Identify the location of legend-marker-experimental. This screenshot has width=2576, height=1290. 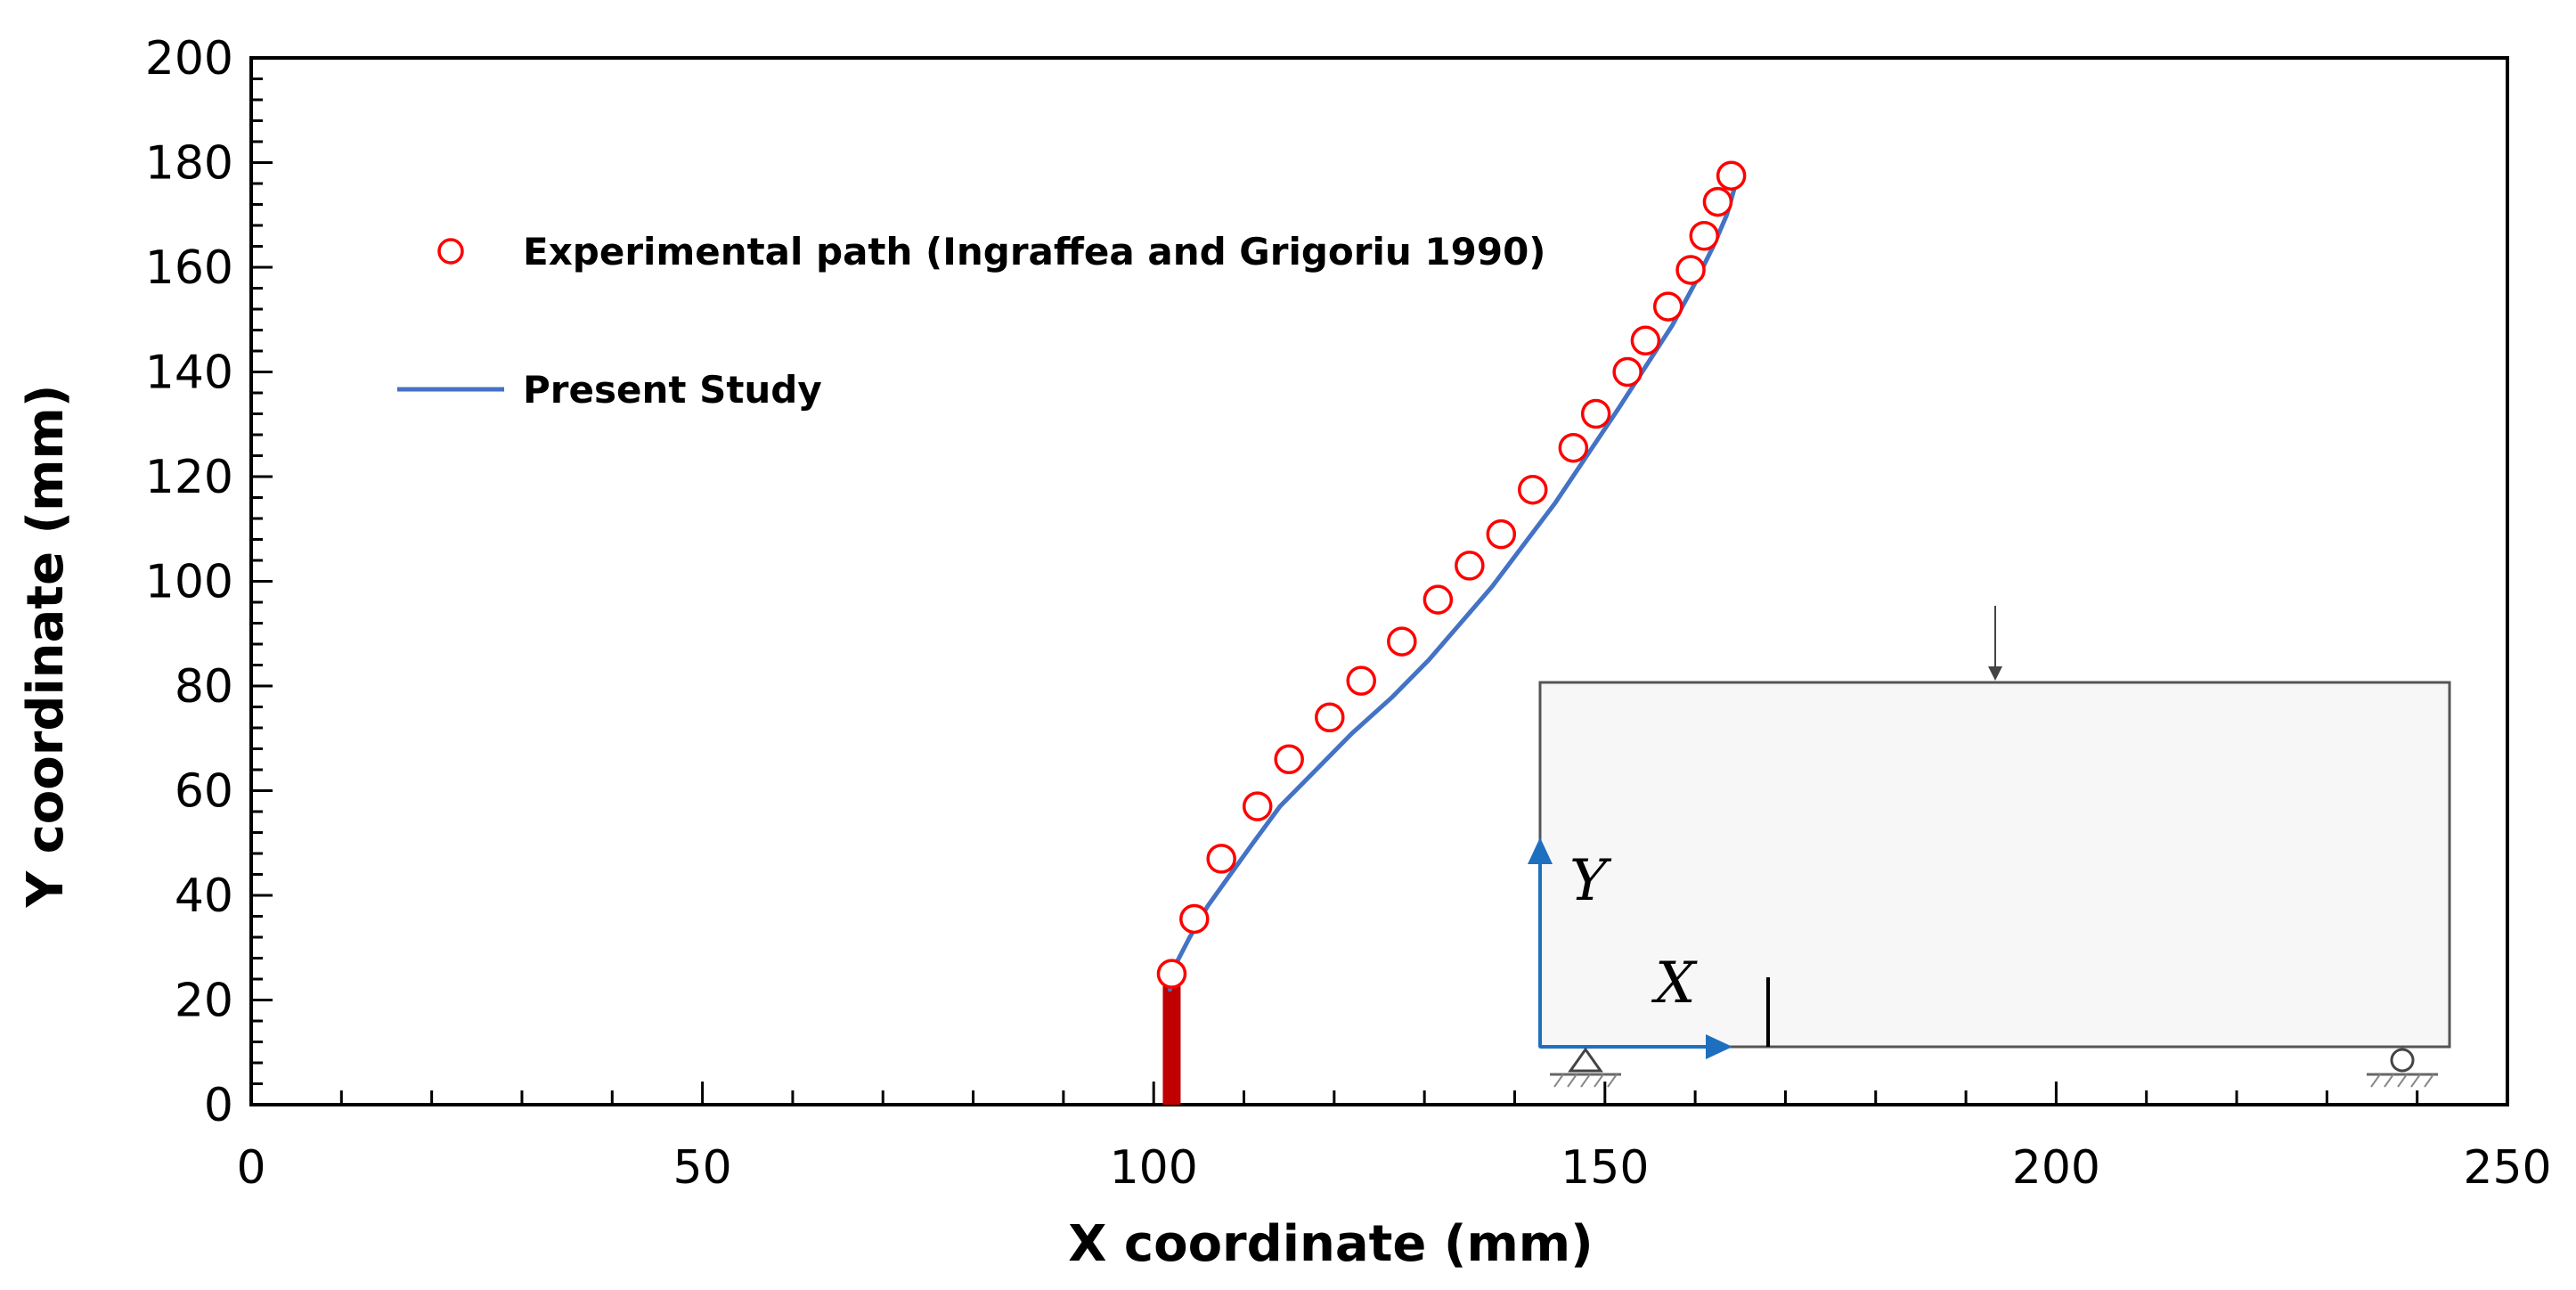
(450, 252).